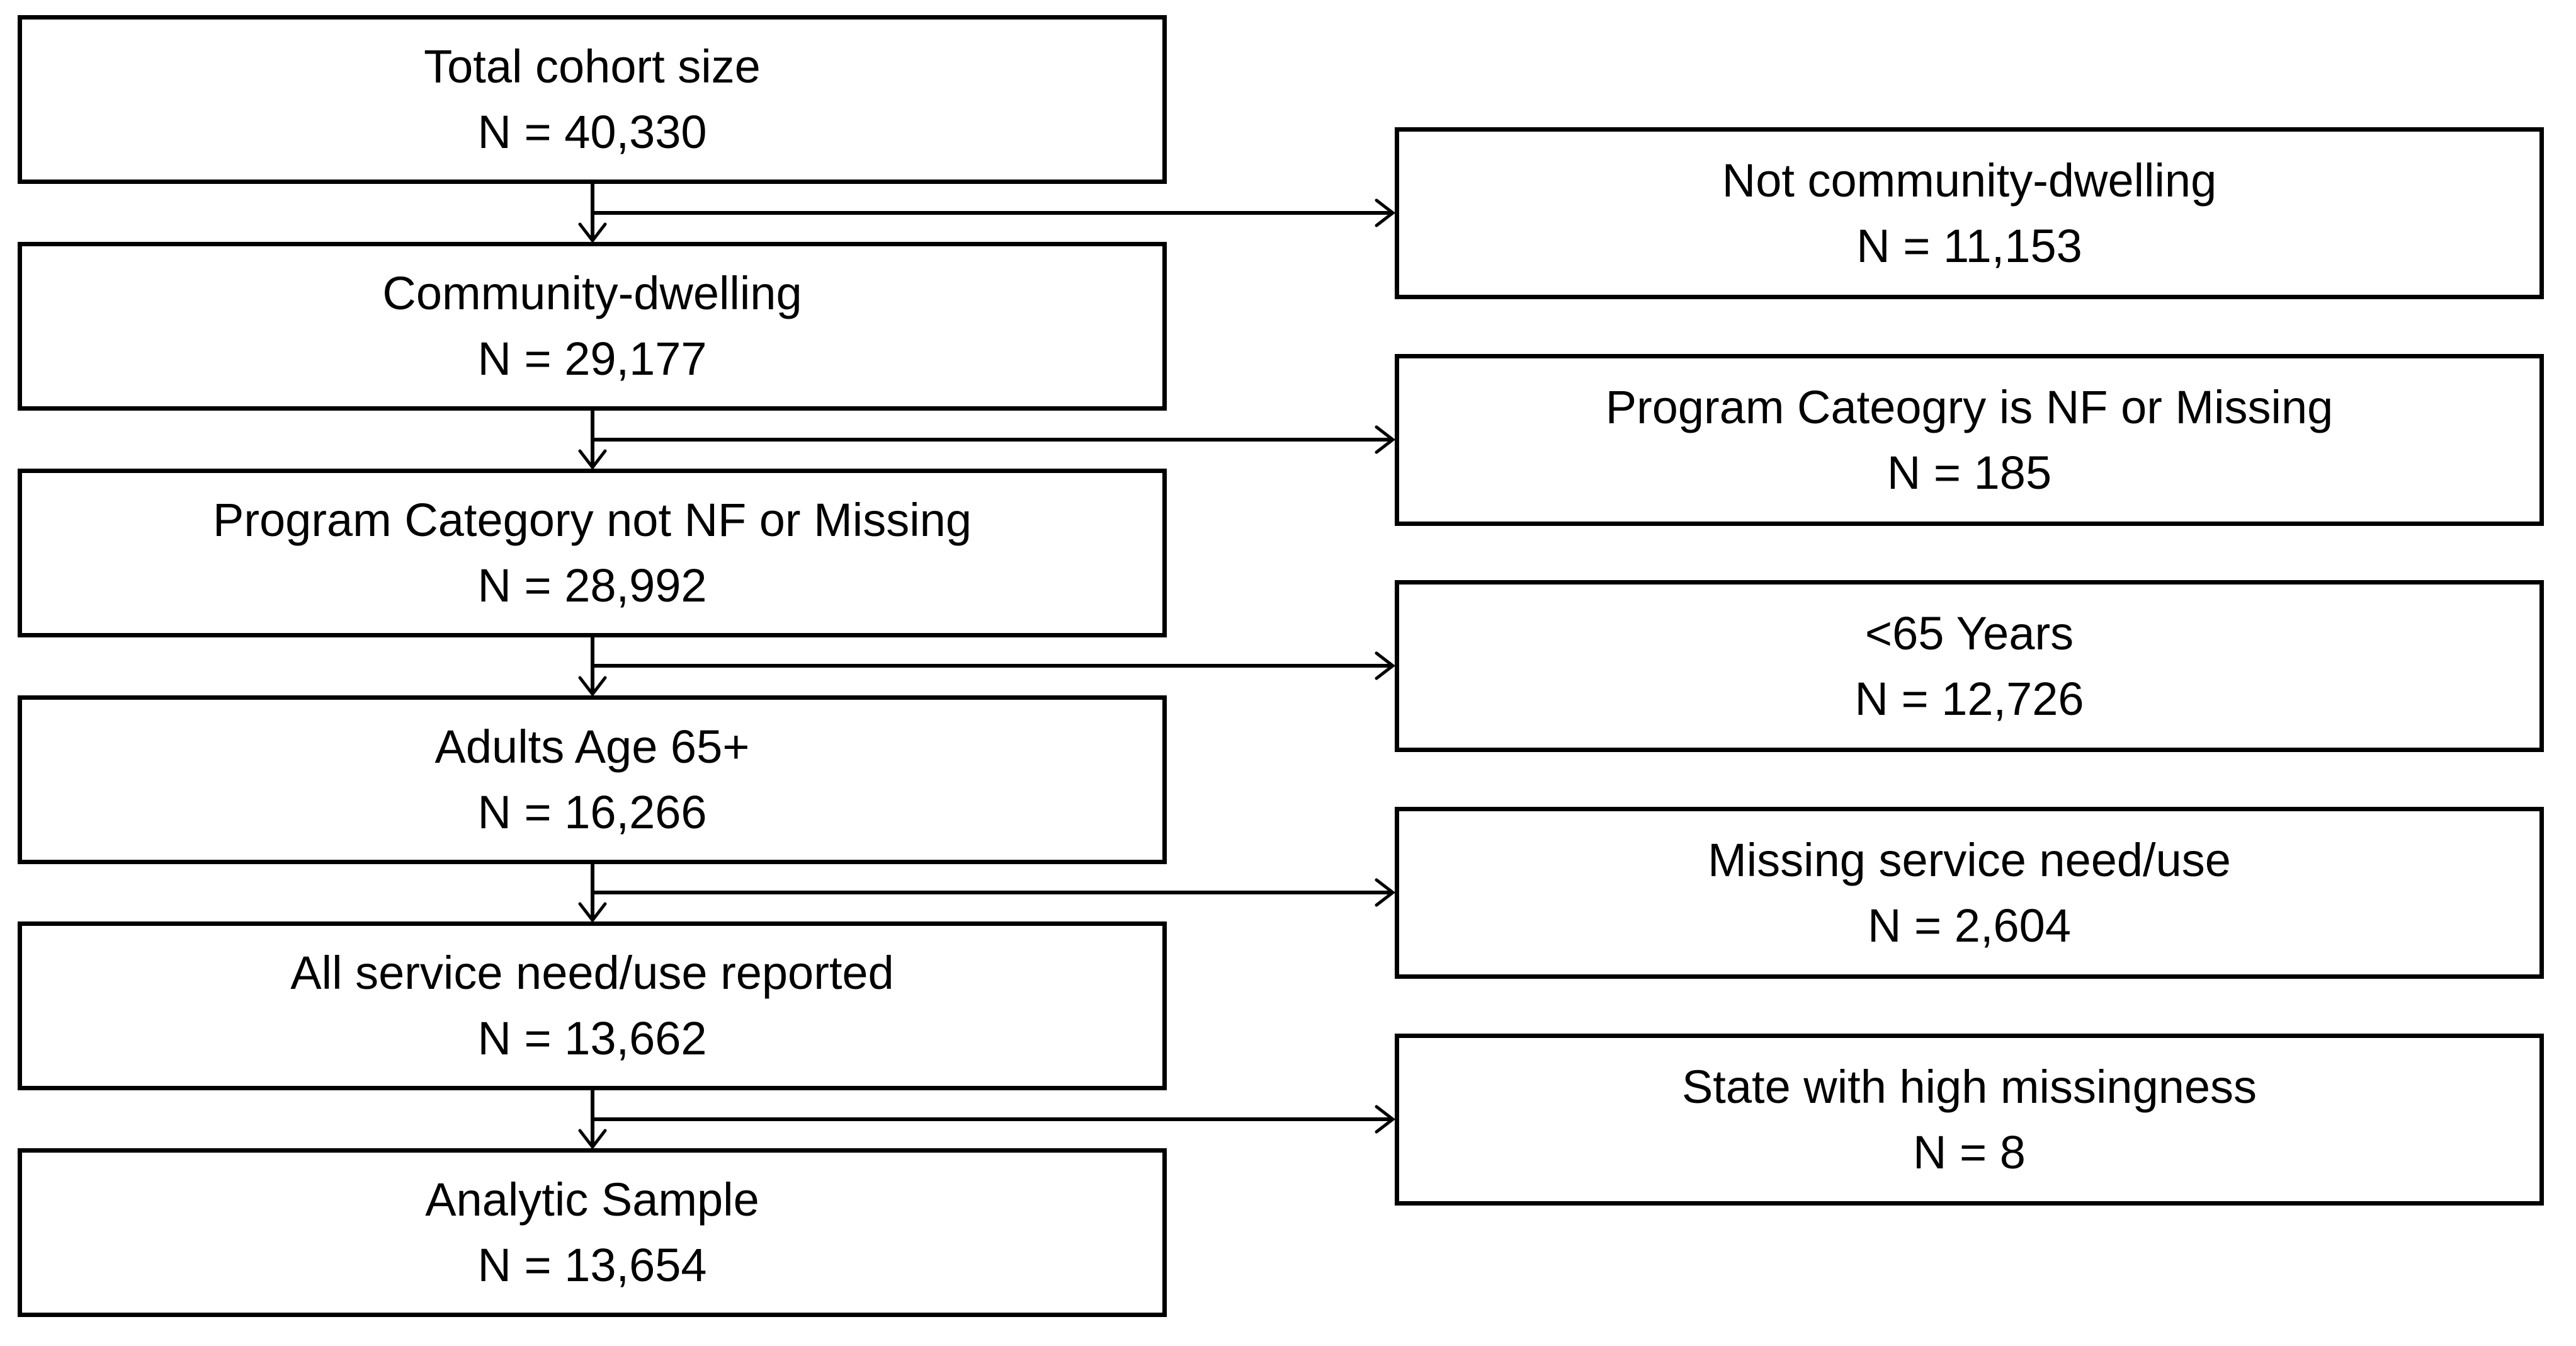  Describe the element at coordinates (592, 1232) in the screenshot. I see `flow-box-analytic-sample: Analytic Sample N = 13,654` at that location.